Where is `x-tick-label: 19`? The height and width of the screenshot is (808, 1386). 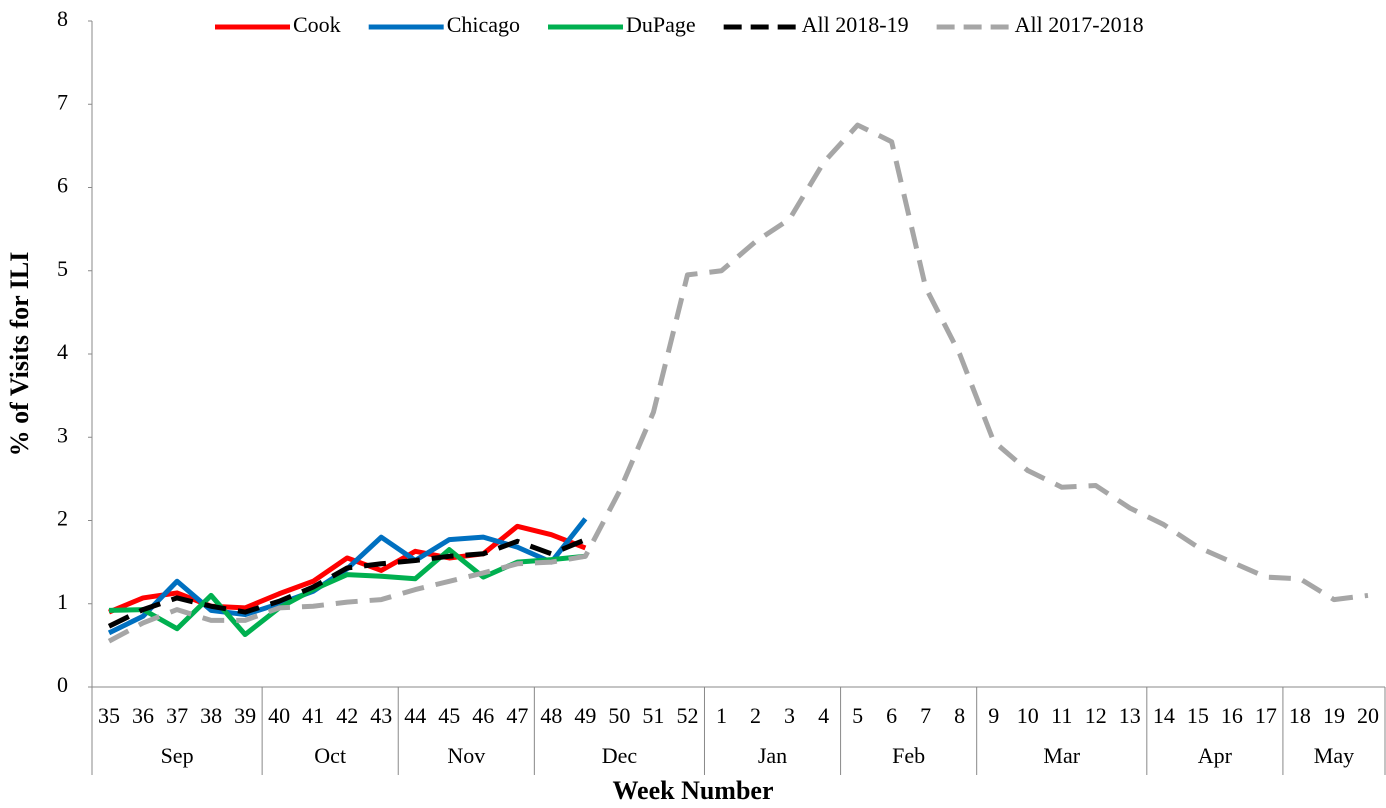
x-tick-label: 19 is located at coordinates (1334, 715).